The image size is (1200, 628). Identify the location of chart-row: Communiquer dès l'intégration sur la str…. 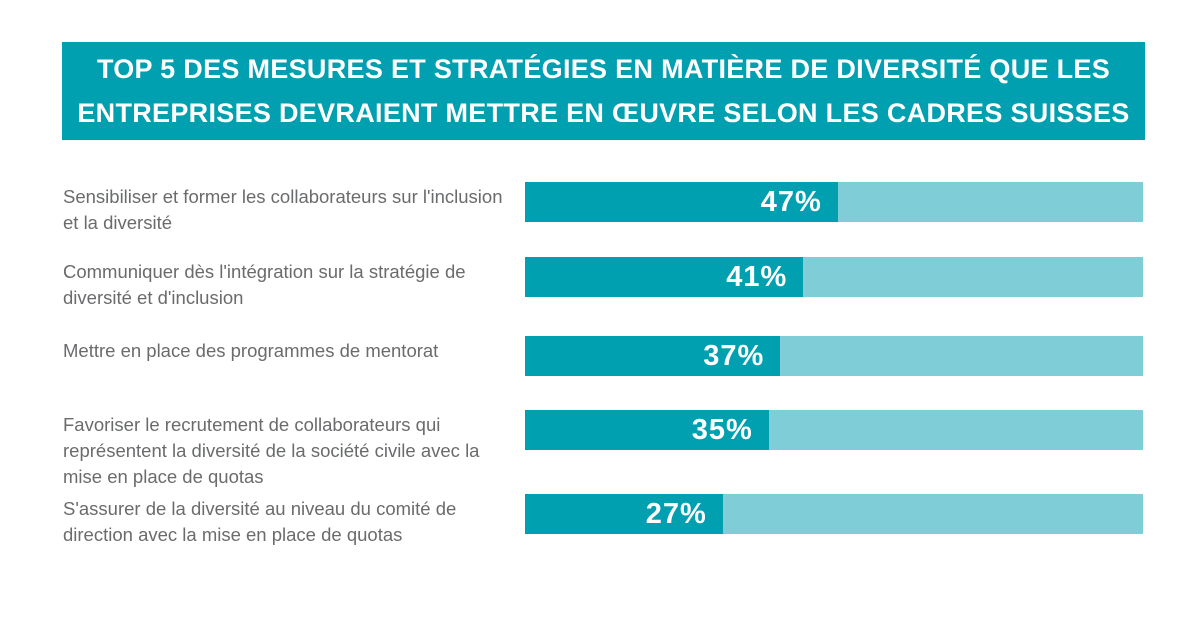
(603, 284).